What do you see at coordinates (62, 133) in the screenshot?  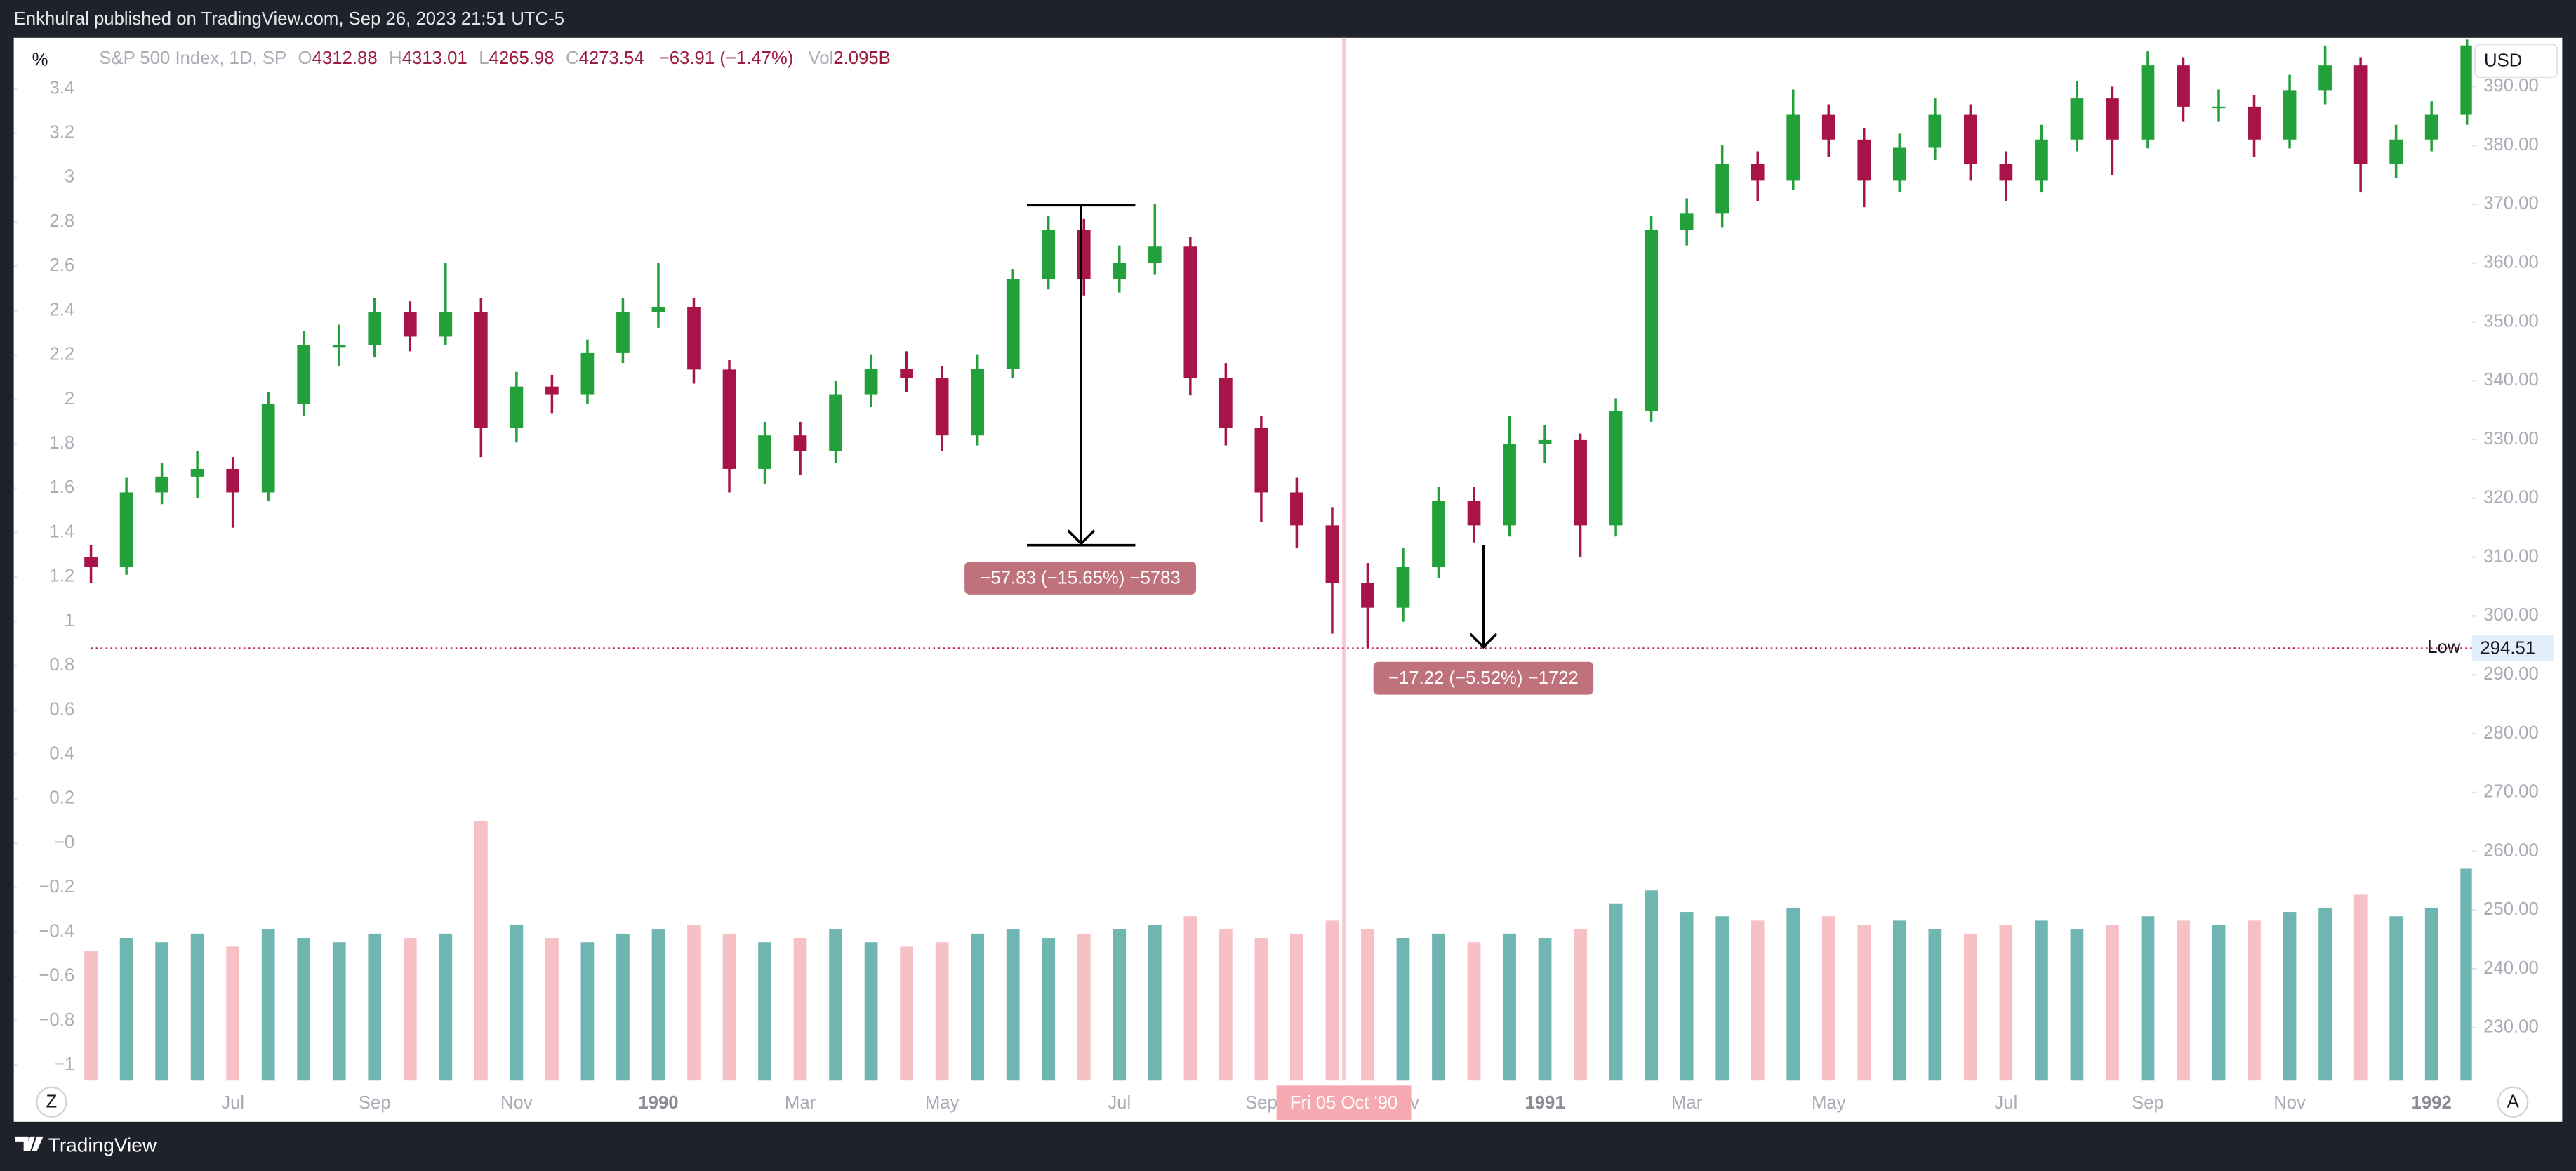 I see `y2-tick-label: 3.2` at bounding box center [62, 133].